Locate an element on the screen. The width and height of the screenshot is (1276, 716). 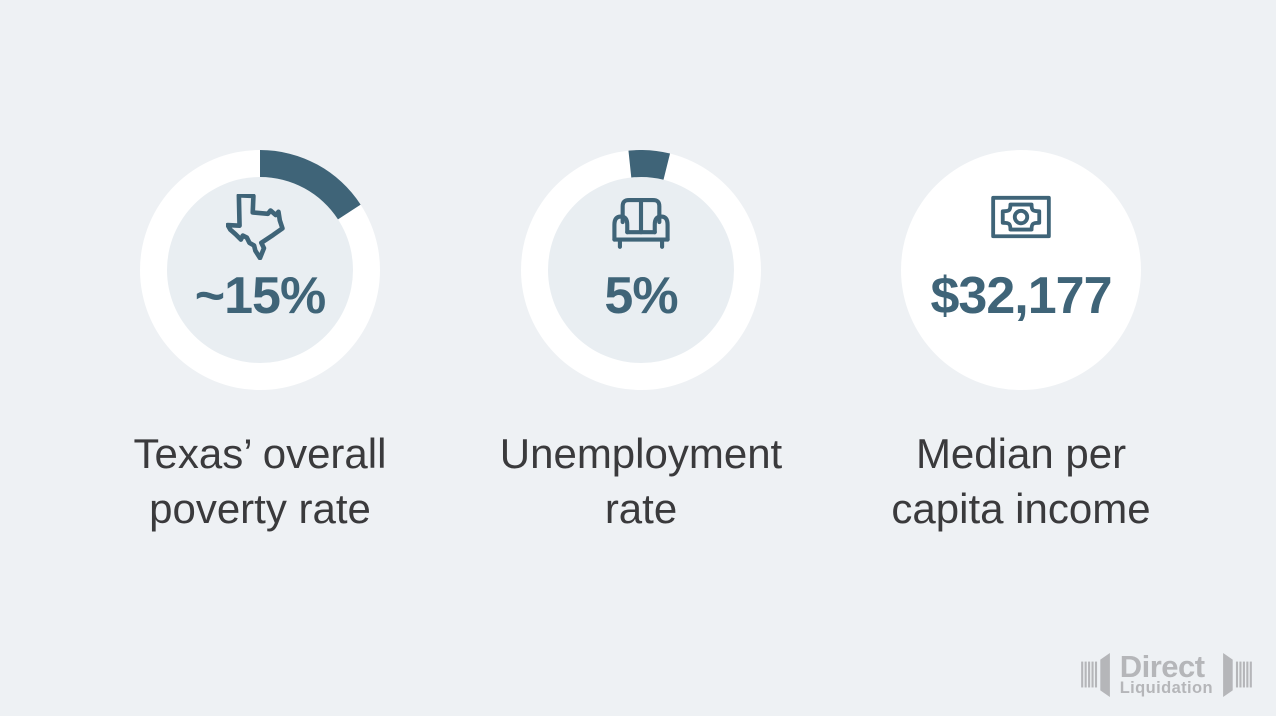
ring-outer is located at coordinates (1021, 270).